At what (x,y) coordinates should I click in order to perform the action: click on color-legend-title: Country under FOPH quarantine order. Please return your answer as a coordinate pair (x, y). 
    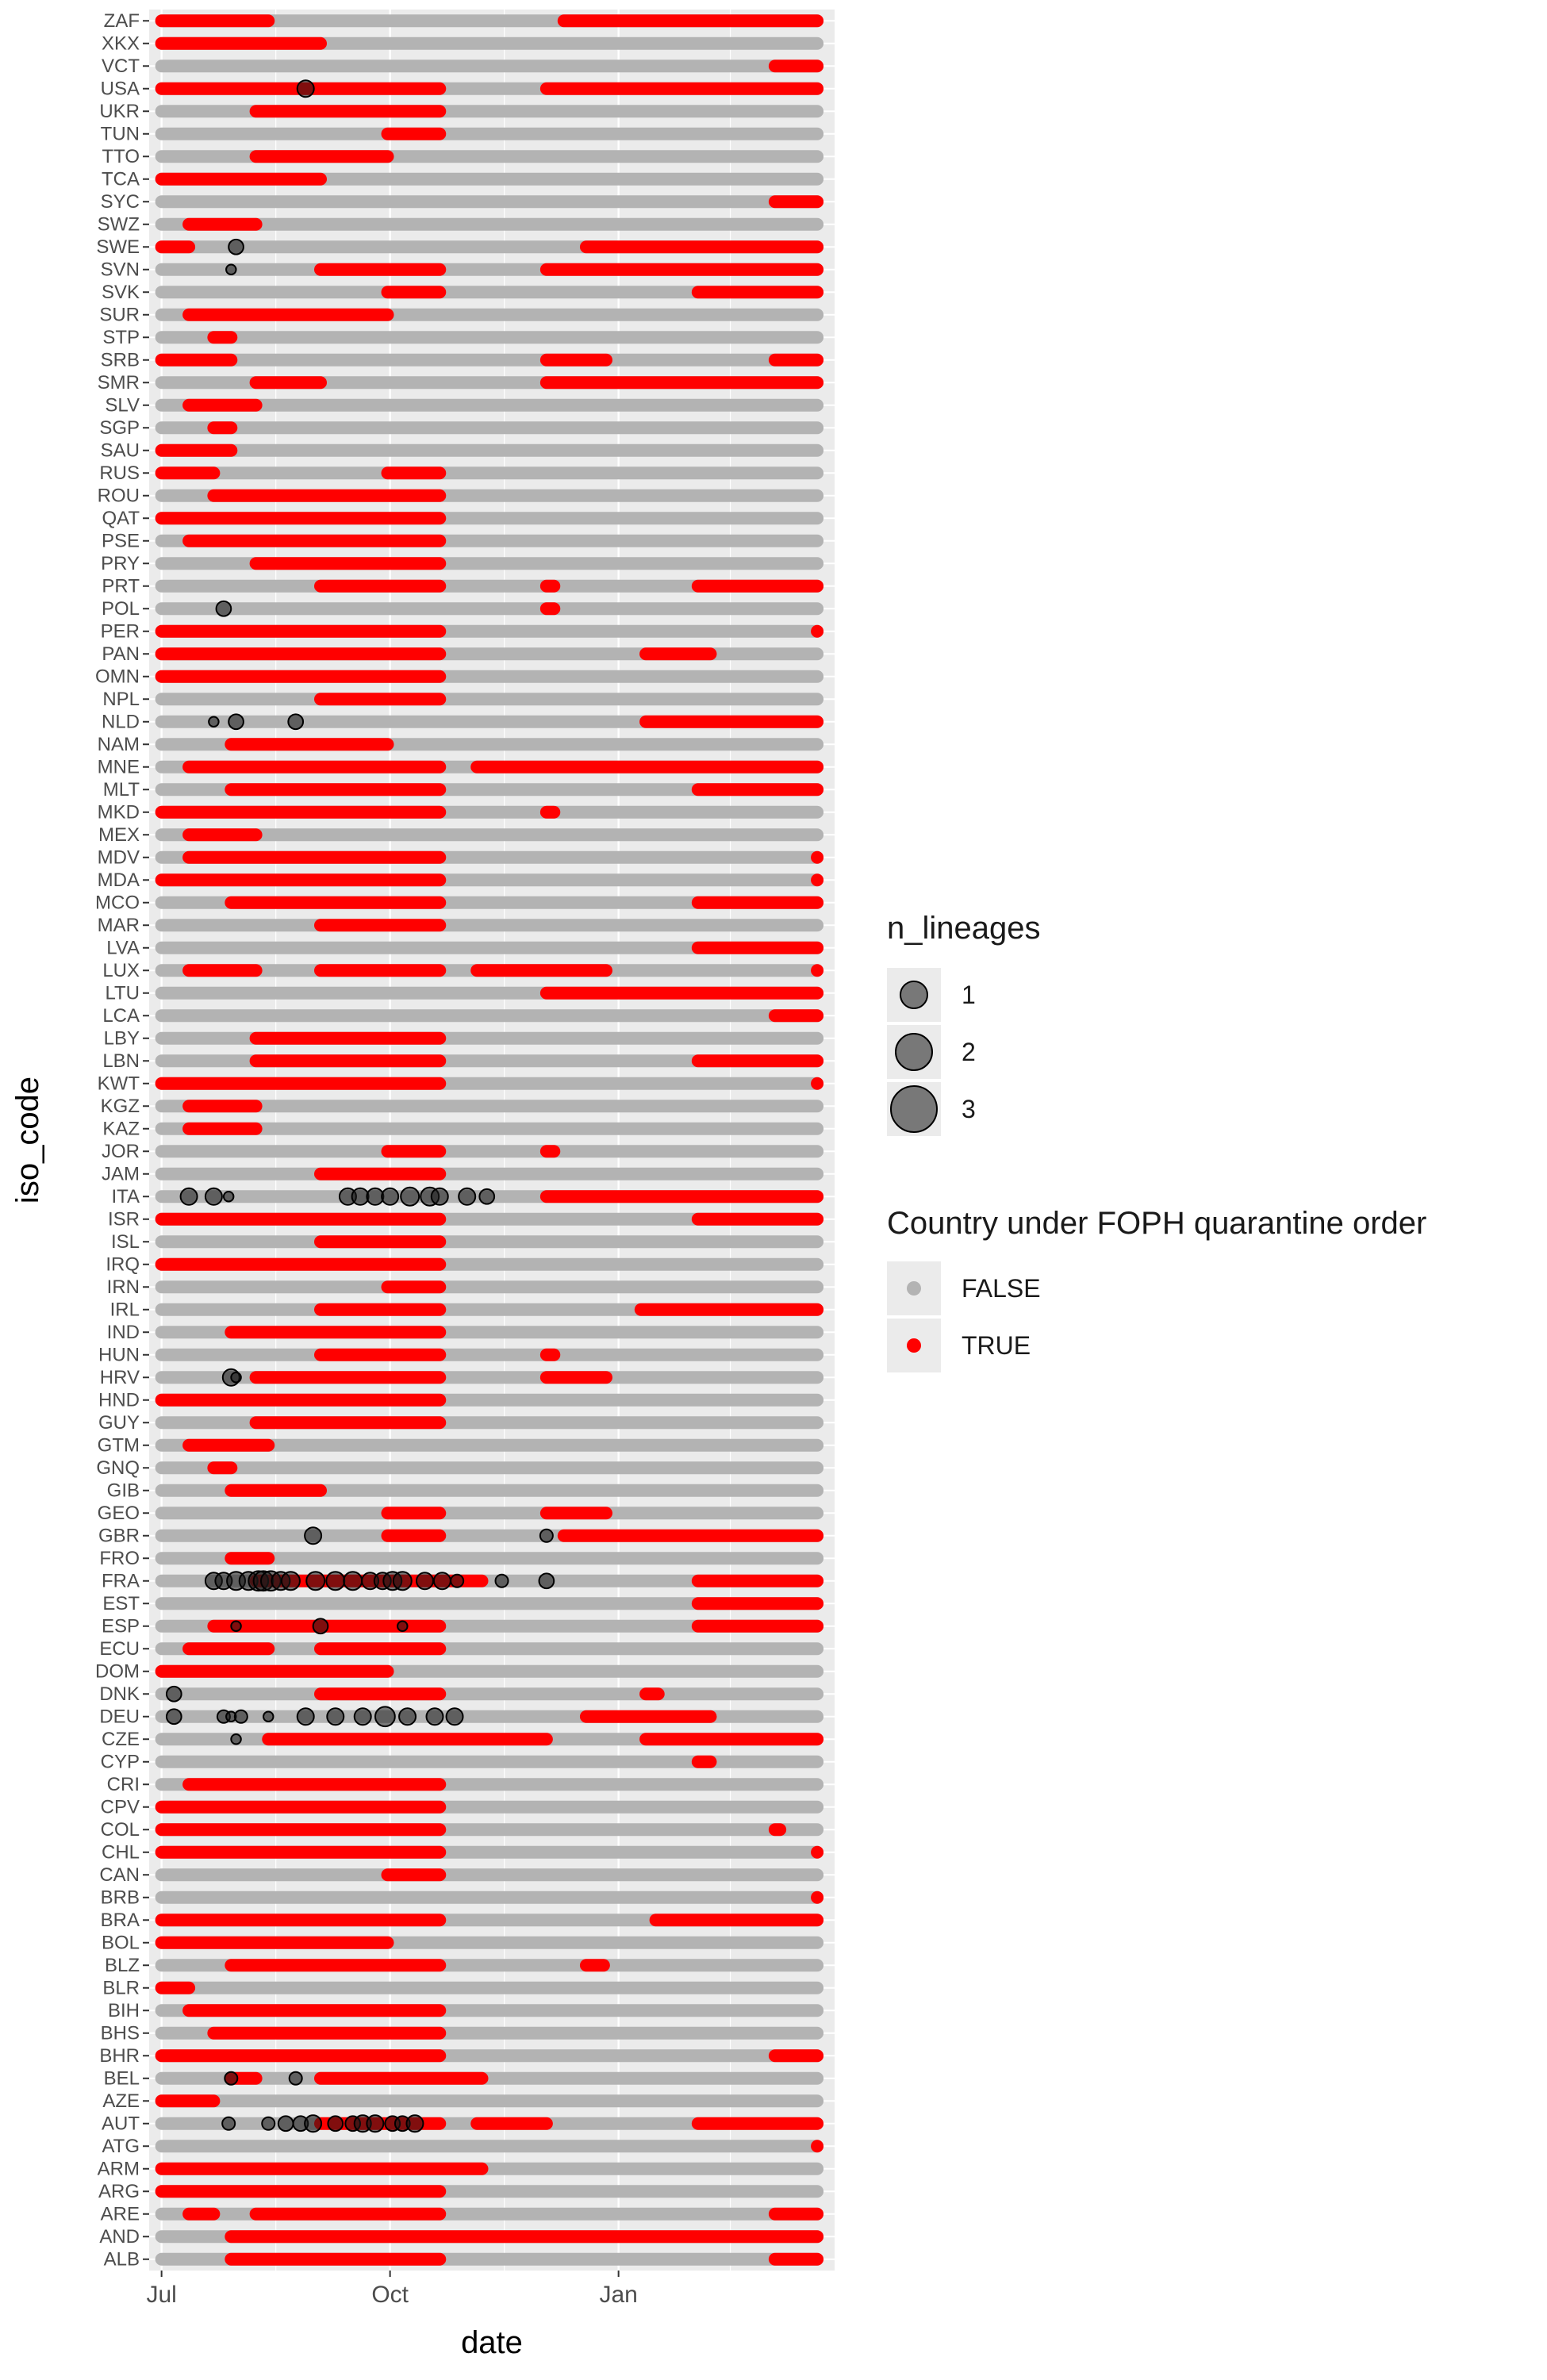
    Looking at the image, I should click on (1157, 1223).